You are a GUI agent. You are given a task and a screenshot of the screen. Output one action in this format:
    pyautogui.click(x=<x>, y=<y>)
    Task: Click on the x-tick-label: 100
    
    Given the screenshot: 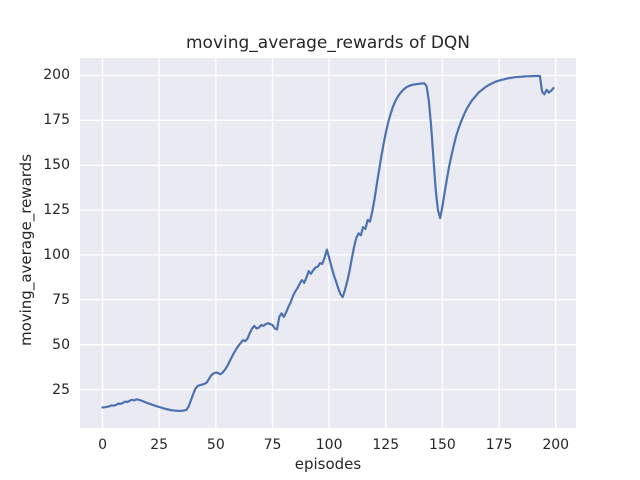 What is the action you would take?
    pyautogui.click(x=329, y=445)
    